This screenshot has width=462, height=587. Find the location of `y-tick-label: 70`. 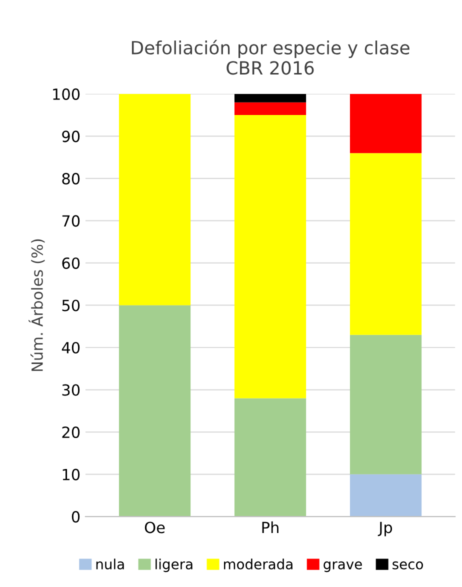

y-tick-label: 70 is located at coordinates (71, 221).